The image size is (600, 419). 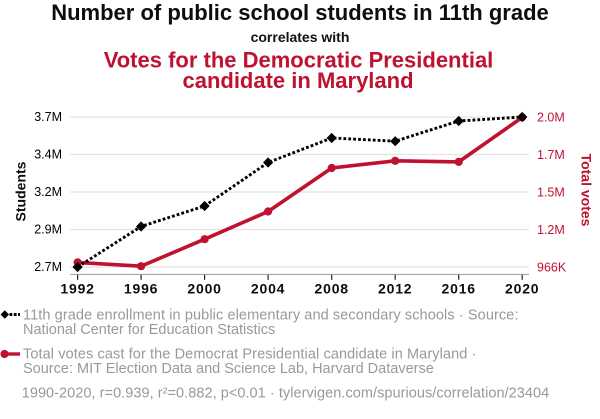 I want to click on svg-text: 3.2M, so click(x=48, y=192).